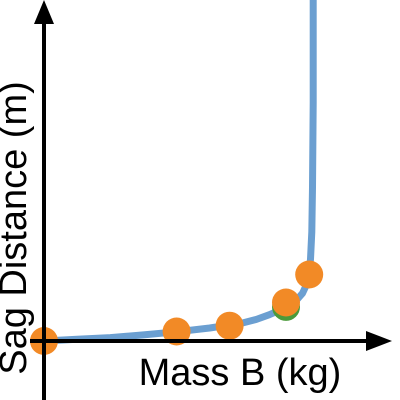 The height and width of the screenshot is (400, 400). What do you see at coordinates (17, 228) in the screenshot?
I see `y-axis-label: Sag Distance (m)` at bounding box center [17, 228].